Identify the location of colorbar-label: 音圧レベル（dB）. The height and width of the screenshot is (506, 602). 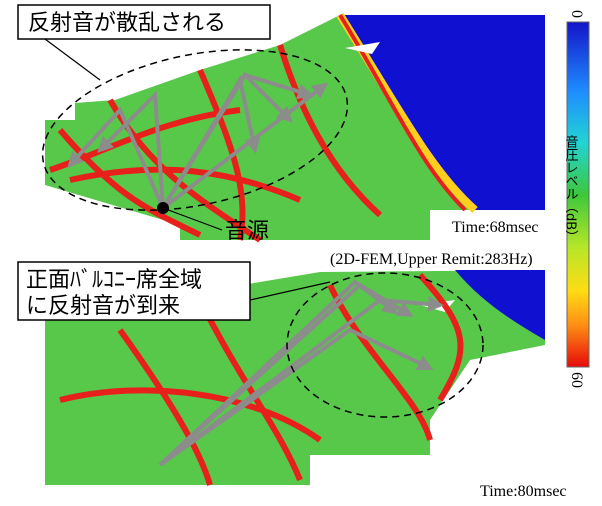
(571, 188).